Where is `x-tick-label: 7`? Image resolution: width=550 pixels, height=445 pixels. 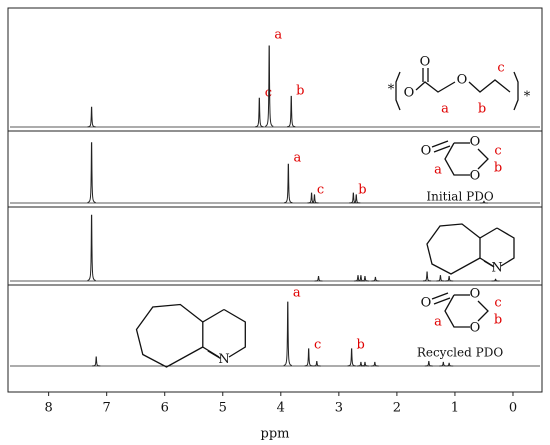
x-tick-label: 7 is located at coordinates (107, 408).